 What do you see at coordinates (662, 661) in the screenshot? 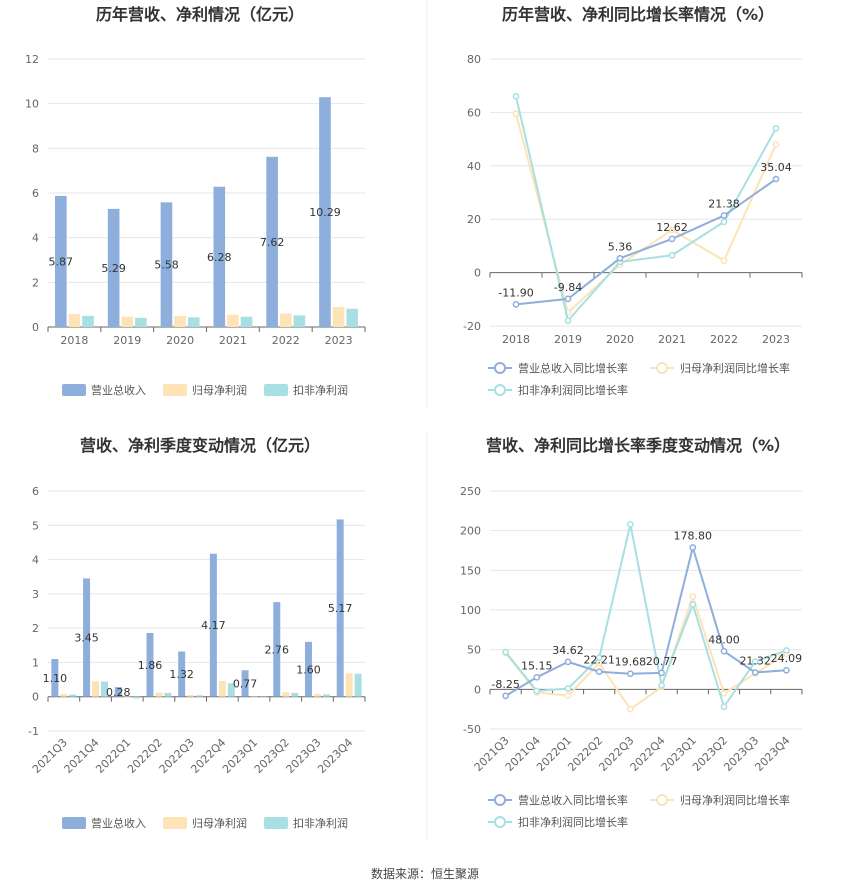
I see `data-label: 20.77` at bounding box center [662, 661].